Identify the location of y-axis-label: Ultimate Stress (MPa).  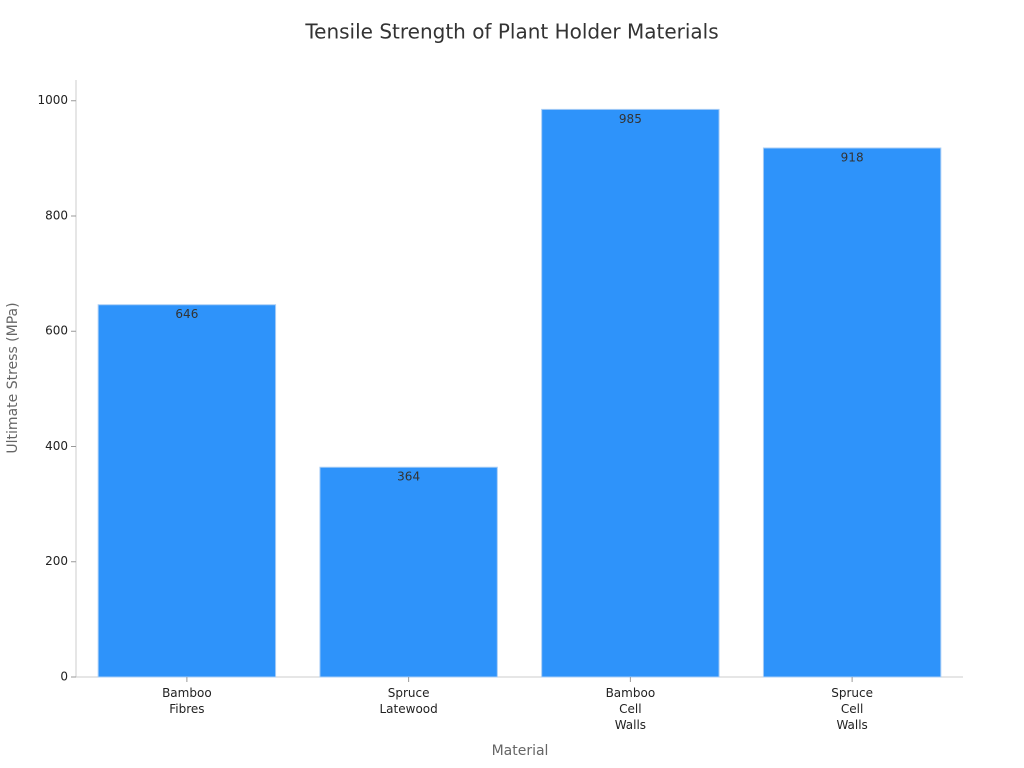
(13, 377).